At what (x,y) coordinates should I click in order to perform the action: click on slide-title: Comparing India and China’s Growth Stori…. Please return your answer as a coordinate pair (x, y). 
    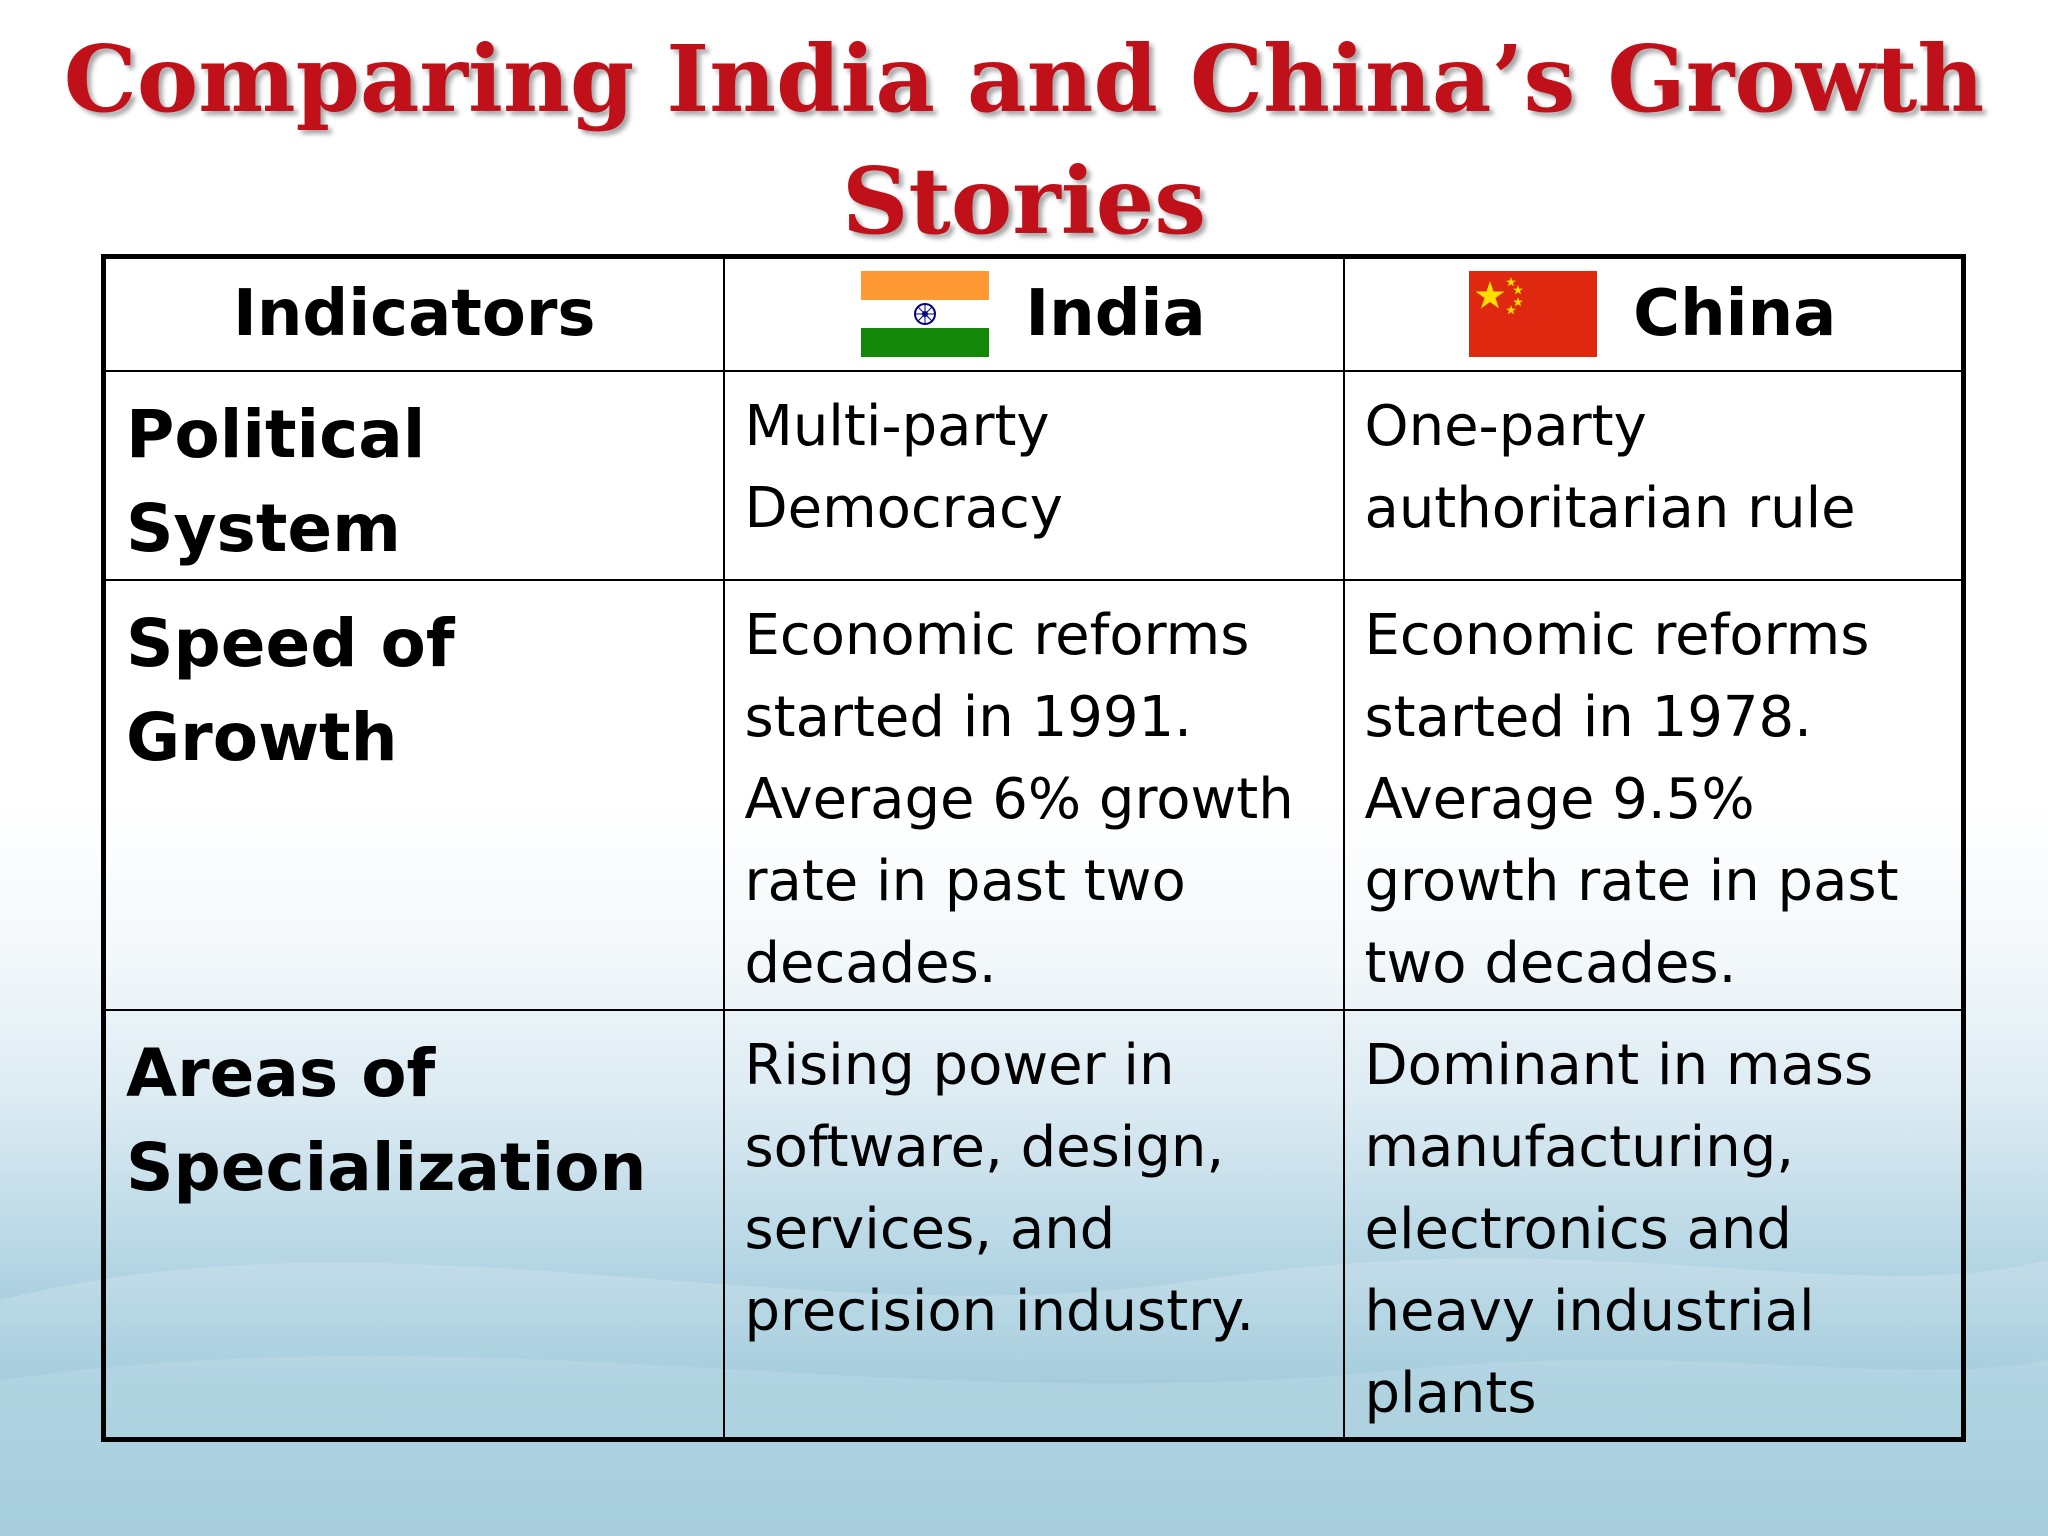
    Looking at the image, I should click on (1024, 140).